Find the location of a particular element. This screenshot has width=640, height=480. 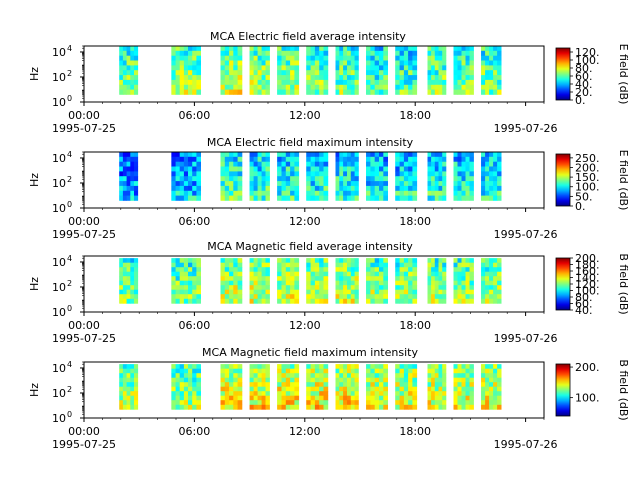

chart-title: MCA Electric field average intensity is located at coordinates (308, 36).